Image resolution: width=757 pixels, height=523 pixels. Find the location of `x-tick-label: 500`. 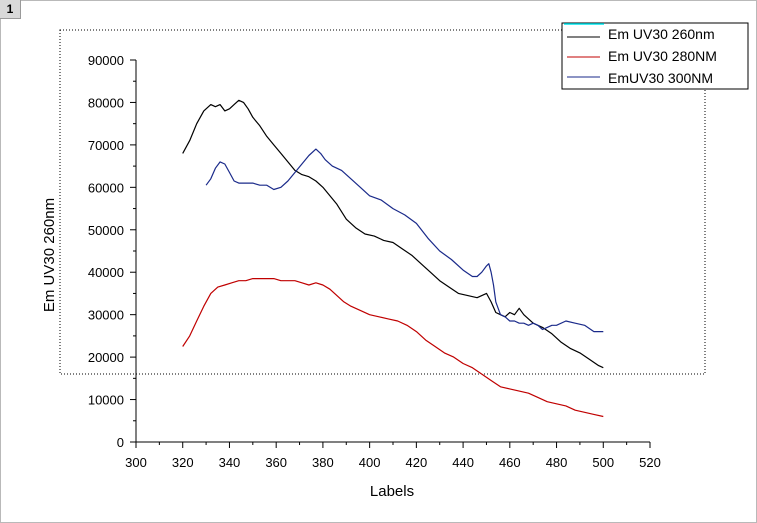

x-tick-label: 500 is located at coordinates (603, 462).